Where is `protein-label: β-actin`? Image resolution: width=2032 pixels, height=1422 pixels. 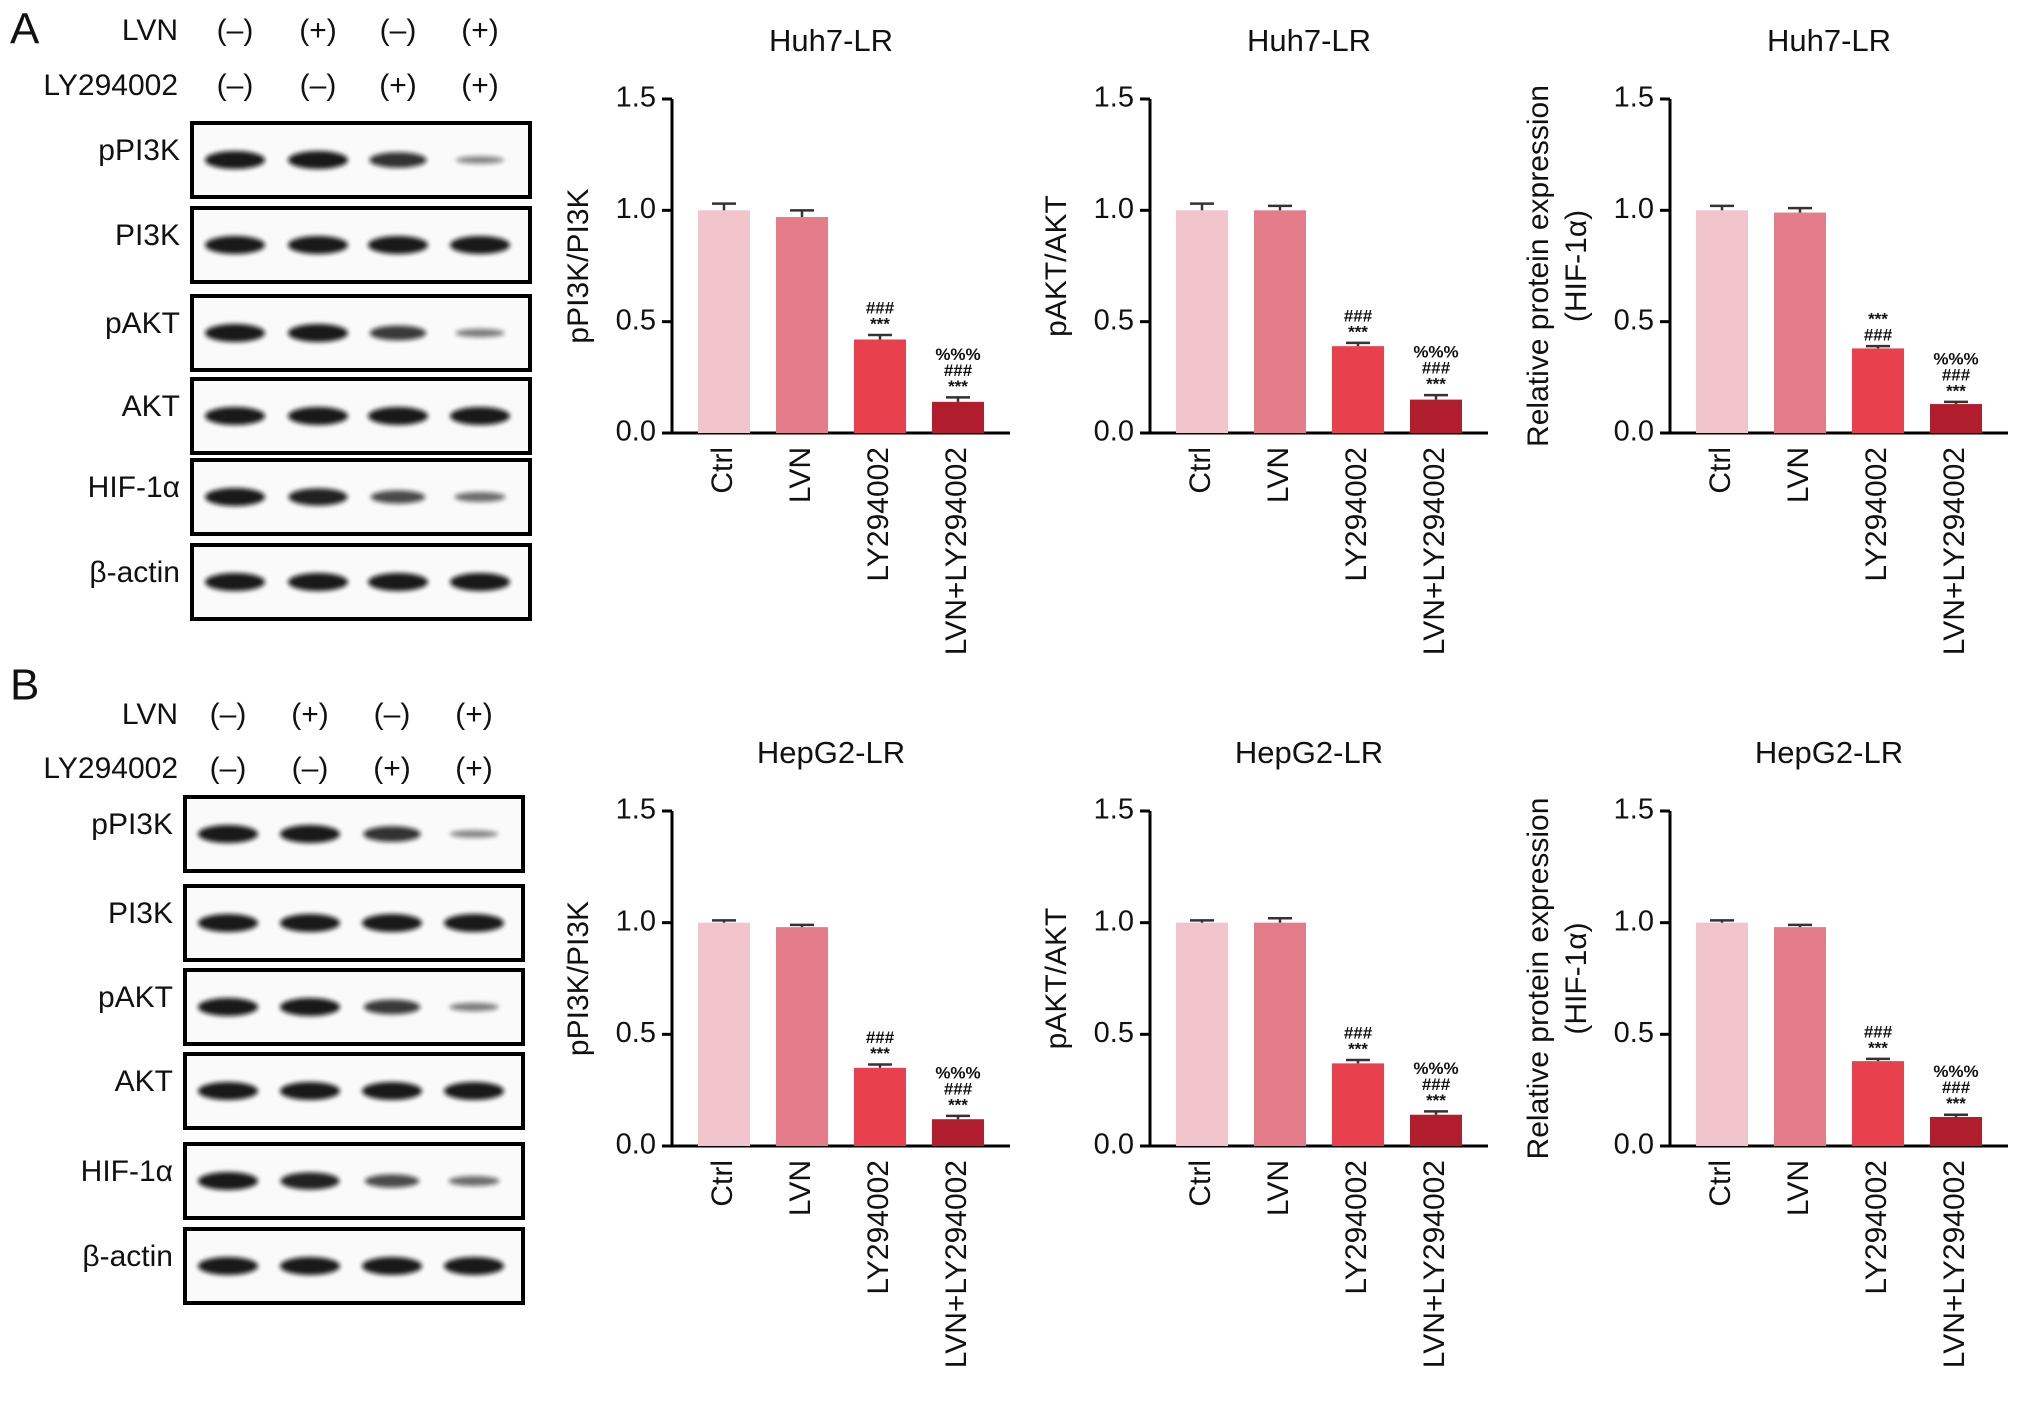
protein-label: β-actin is located at coordinates (134, 572).